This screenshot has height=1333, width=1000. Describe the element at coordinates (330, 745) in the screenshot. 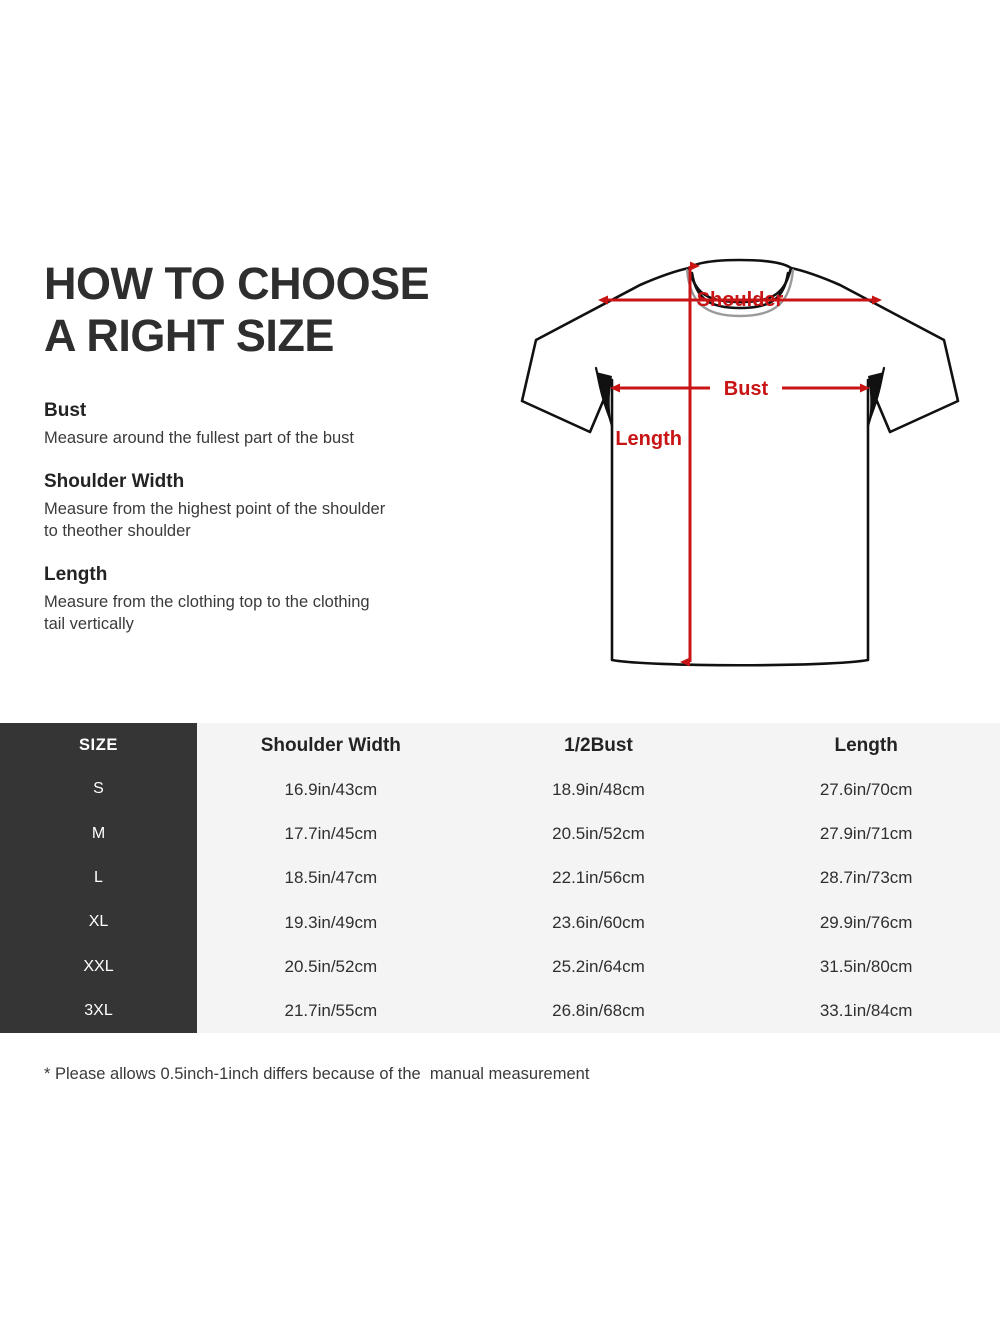

I see `header-shoulder-width: Shoulder Width` at that location.